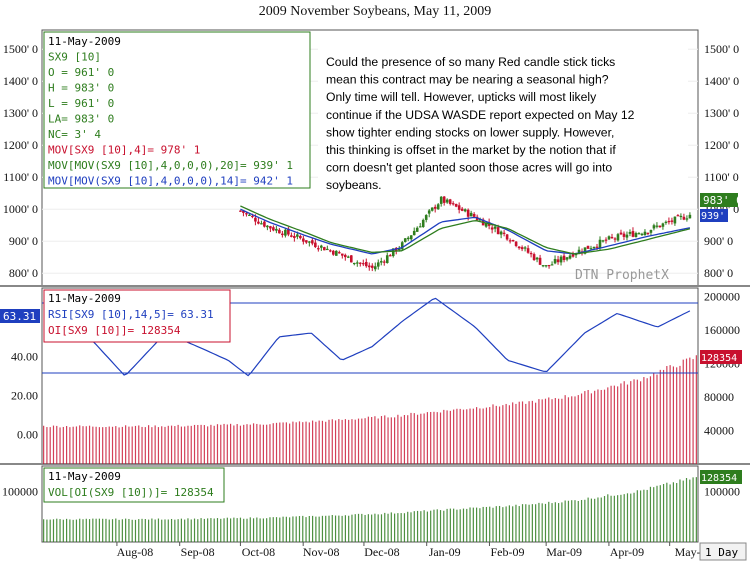 The height and width of the screenshot is (562, 750). Describe the element at coordinates (20, 316) in the screenshot. I see `rsi-tag-bg` at that location.